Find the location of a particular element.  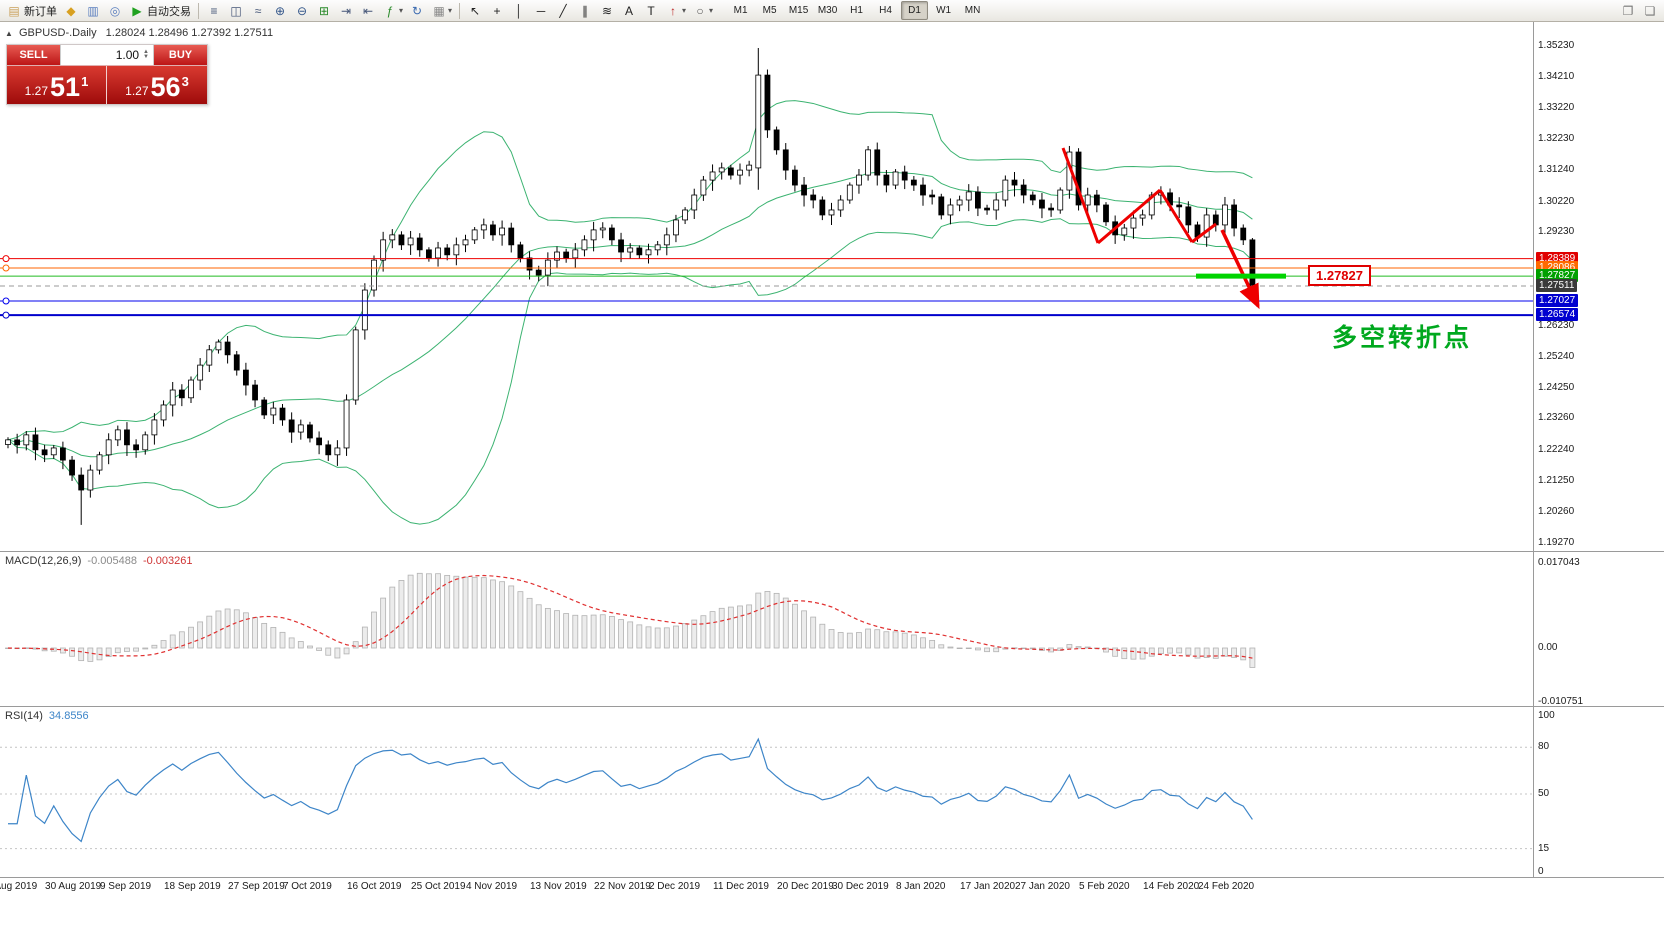

macd-signal-value: -0.003261 is located at coordinates (167, 561).